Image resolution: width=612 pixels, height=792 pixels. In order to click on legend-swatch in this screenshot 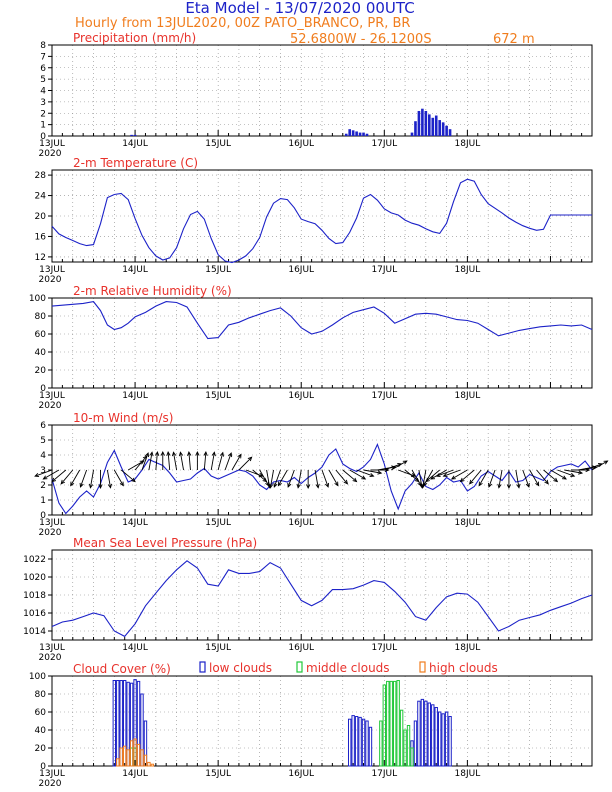, I will do `click(202, 667)`.